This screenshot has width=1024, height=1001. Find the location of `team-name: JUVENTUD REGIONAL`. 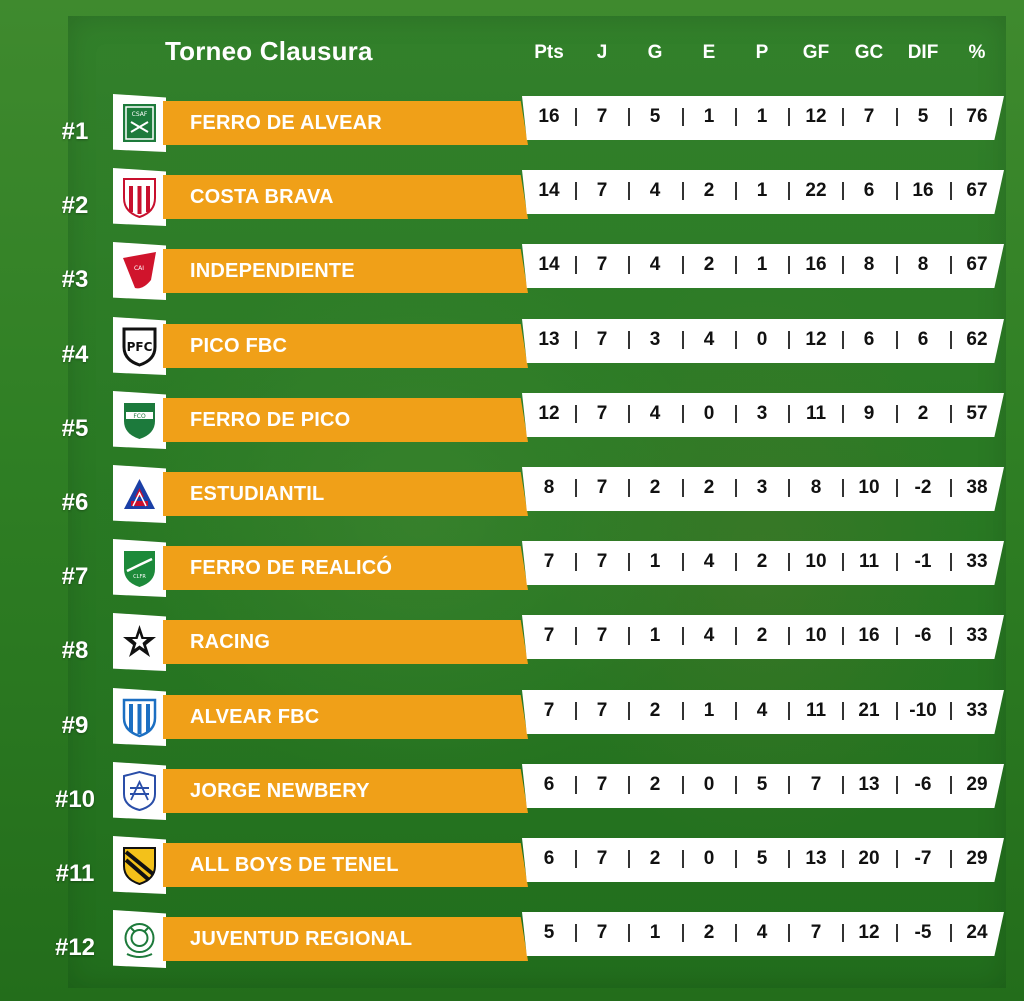

team-name: JUVENTUD REGIONAL is located at coordinates (301, 939).